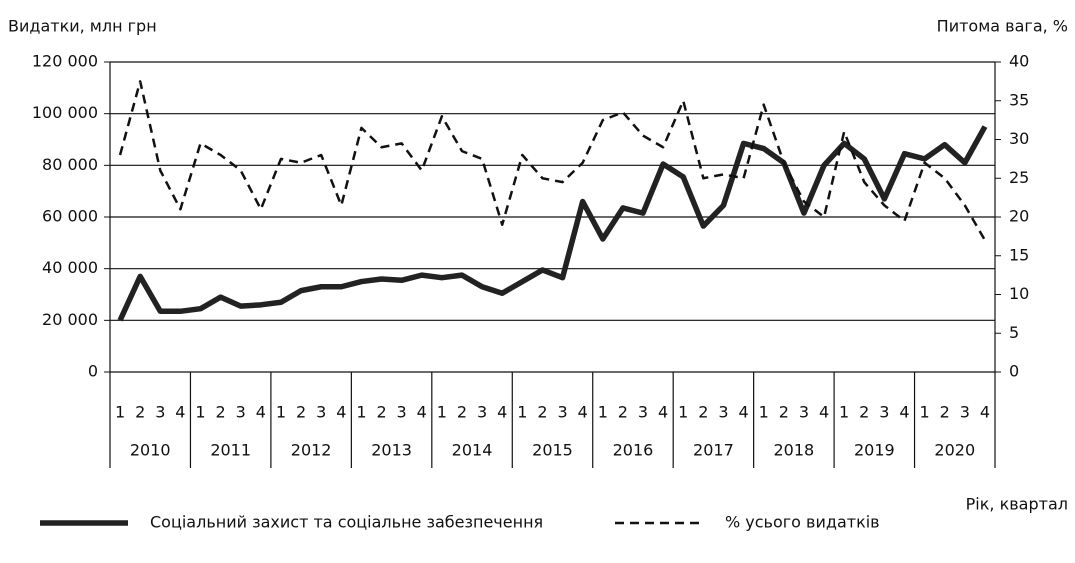 This screenshot has height=563, width=1075. I want to click on y-tick-label: 120 000, so click(65, 61).